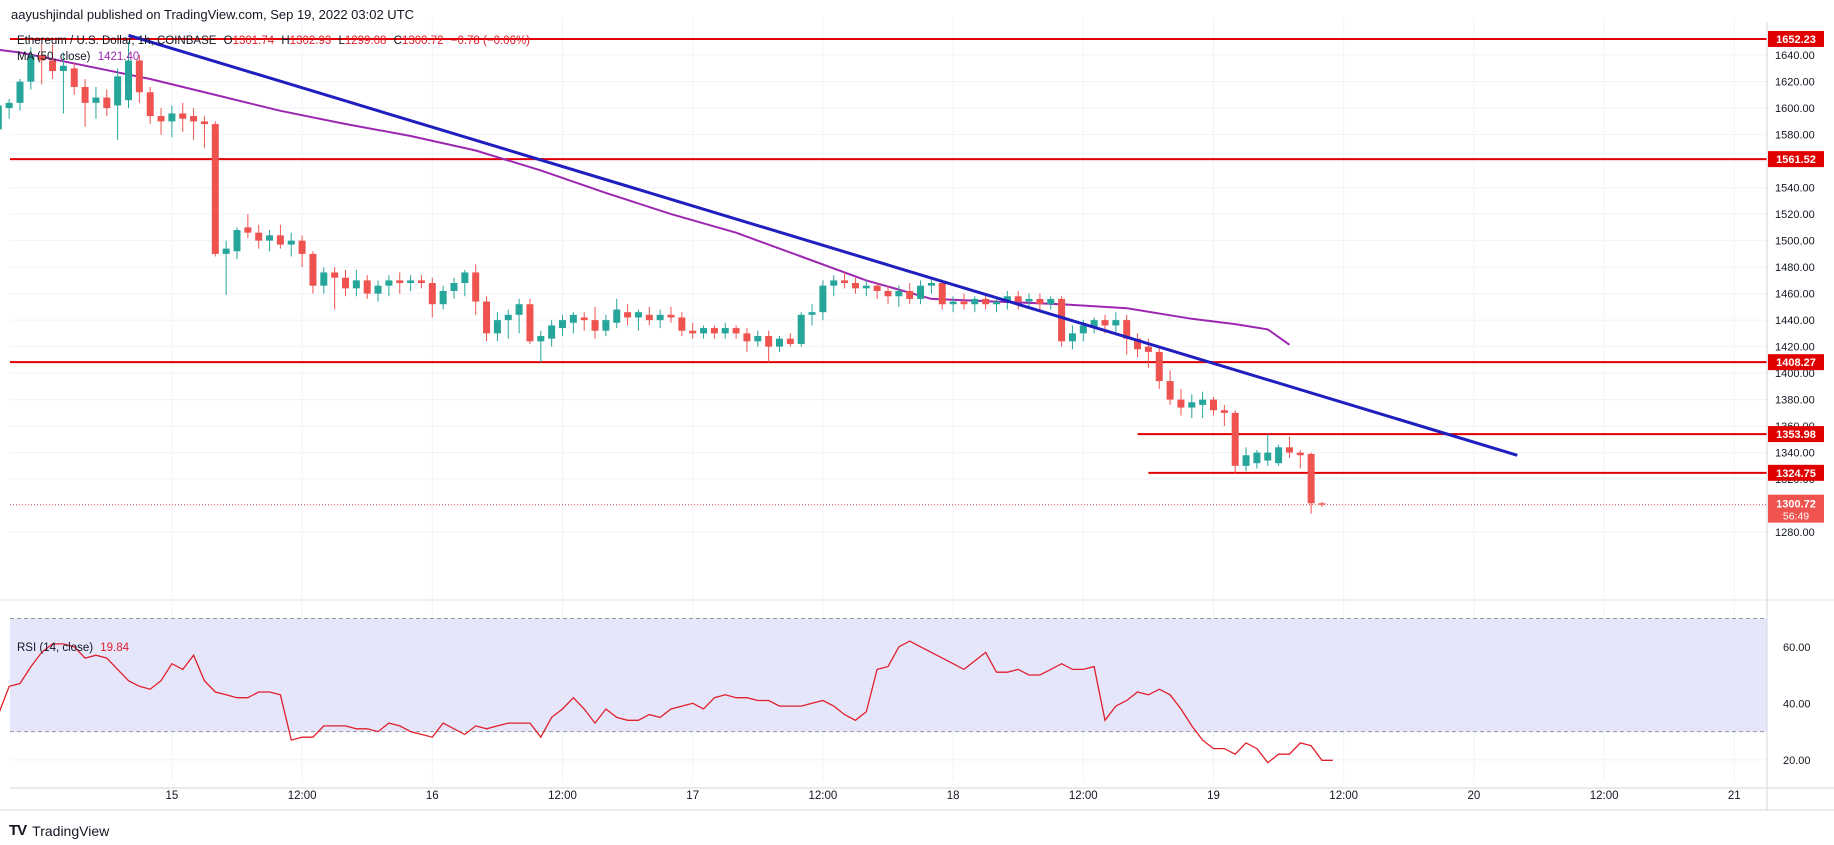  I want to click on rsi-legend: RSI (14, close) 19.84, so click(73, 648).